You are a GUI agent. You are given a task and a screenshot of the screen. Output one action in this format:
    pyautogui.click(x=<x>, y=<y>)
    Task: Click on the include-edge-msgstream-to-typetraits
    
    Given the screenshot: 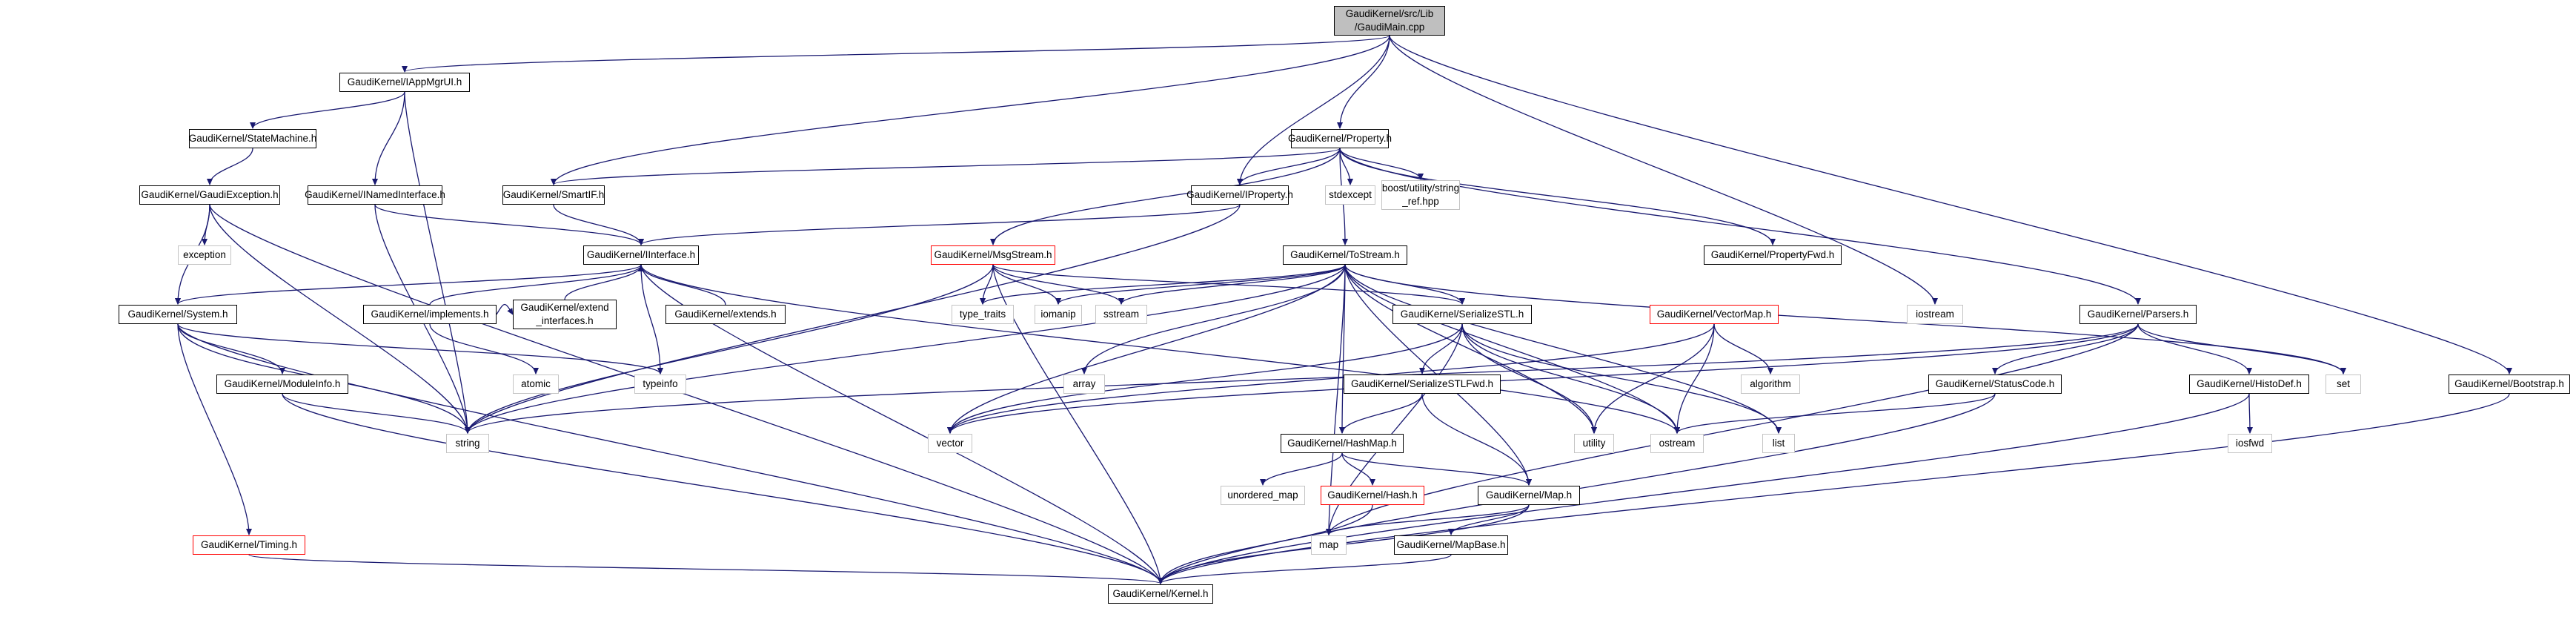 What is the action you would take?
    pyautogui.click(x=987, y=284)
    